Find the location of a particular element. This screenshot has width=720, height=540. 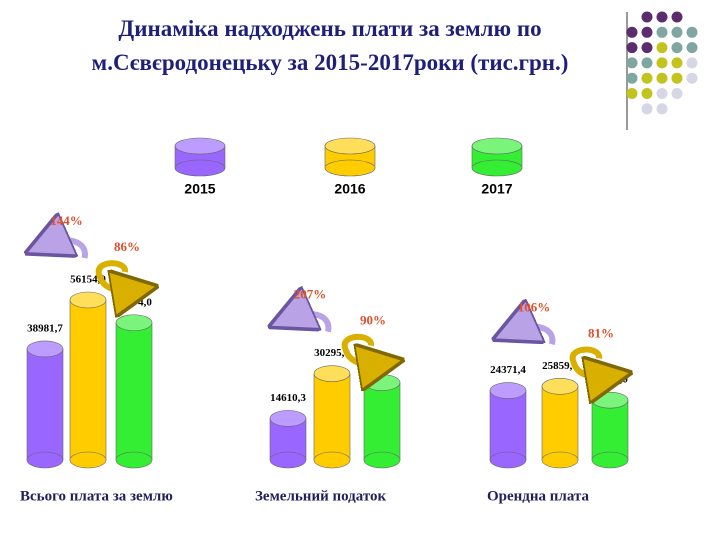

growth-label: 90% is located at coordinates (373, 320).